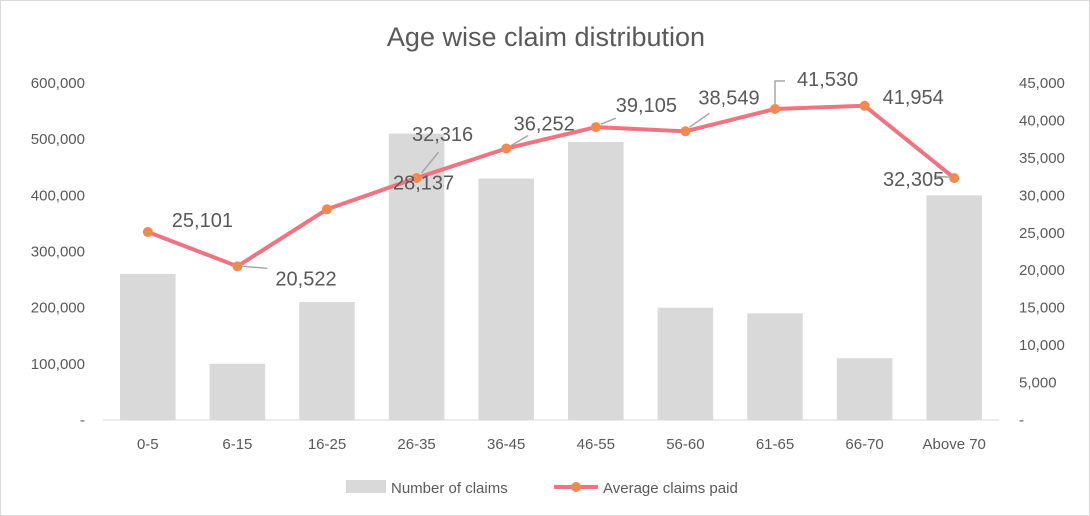 The image size is (1090, 516). What do you see at coordinates (58, 139) in the screenshot?
I see `left-tick-label: 500,000` at bounding box center [58, 139].